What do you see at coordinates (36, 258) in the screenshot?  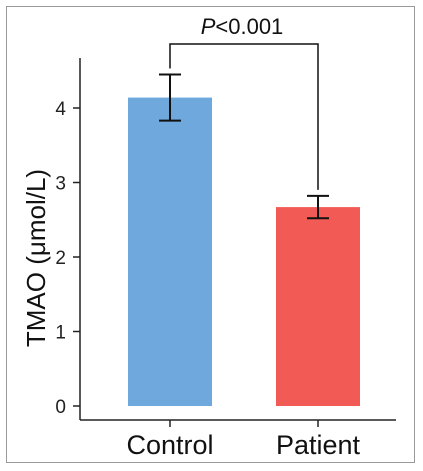 I see `y-axis-title: TMAO (μmol/L)` at bounding box center [36, 258].